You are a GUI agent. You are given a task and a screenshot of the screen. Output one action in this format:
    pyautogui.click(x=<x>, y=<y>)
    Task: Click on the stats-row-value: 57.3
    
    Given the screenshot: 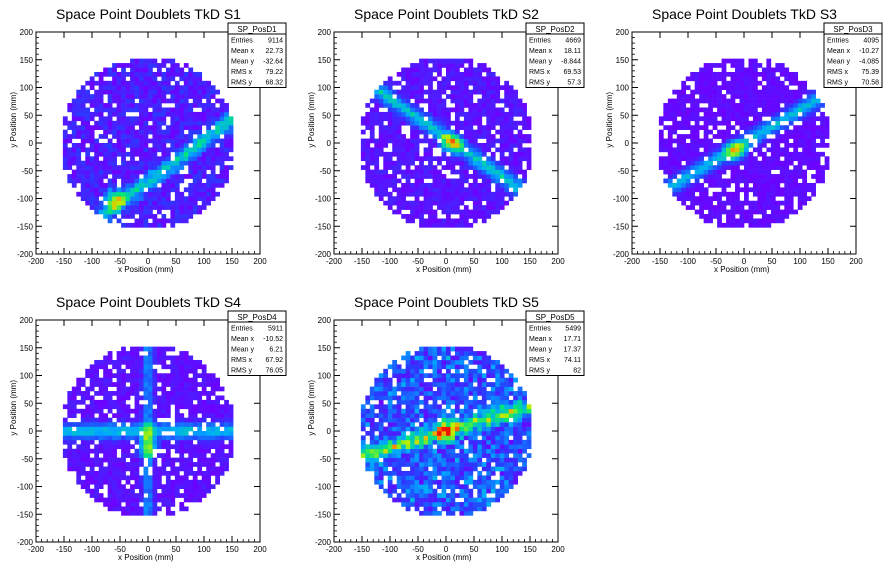 What is the action you would take?
    pyautogui.click(x=574, y=83)
    